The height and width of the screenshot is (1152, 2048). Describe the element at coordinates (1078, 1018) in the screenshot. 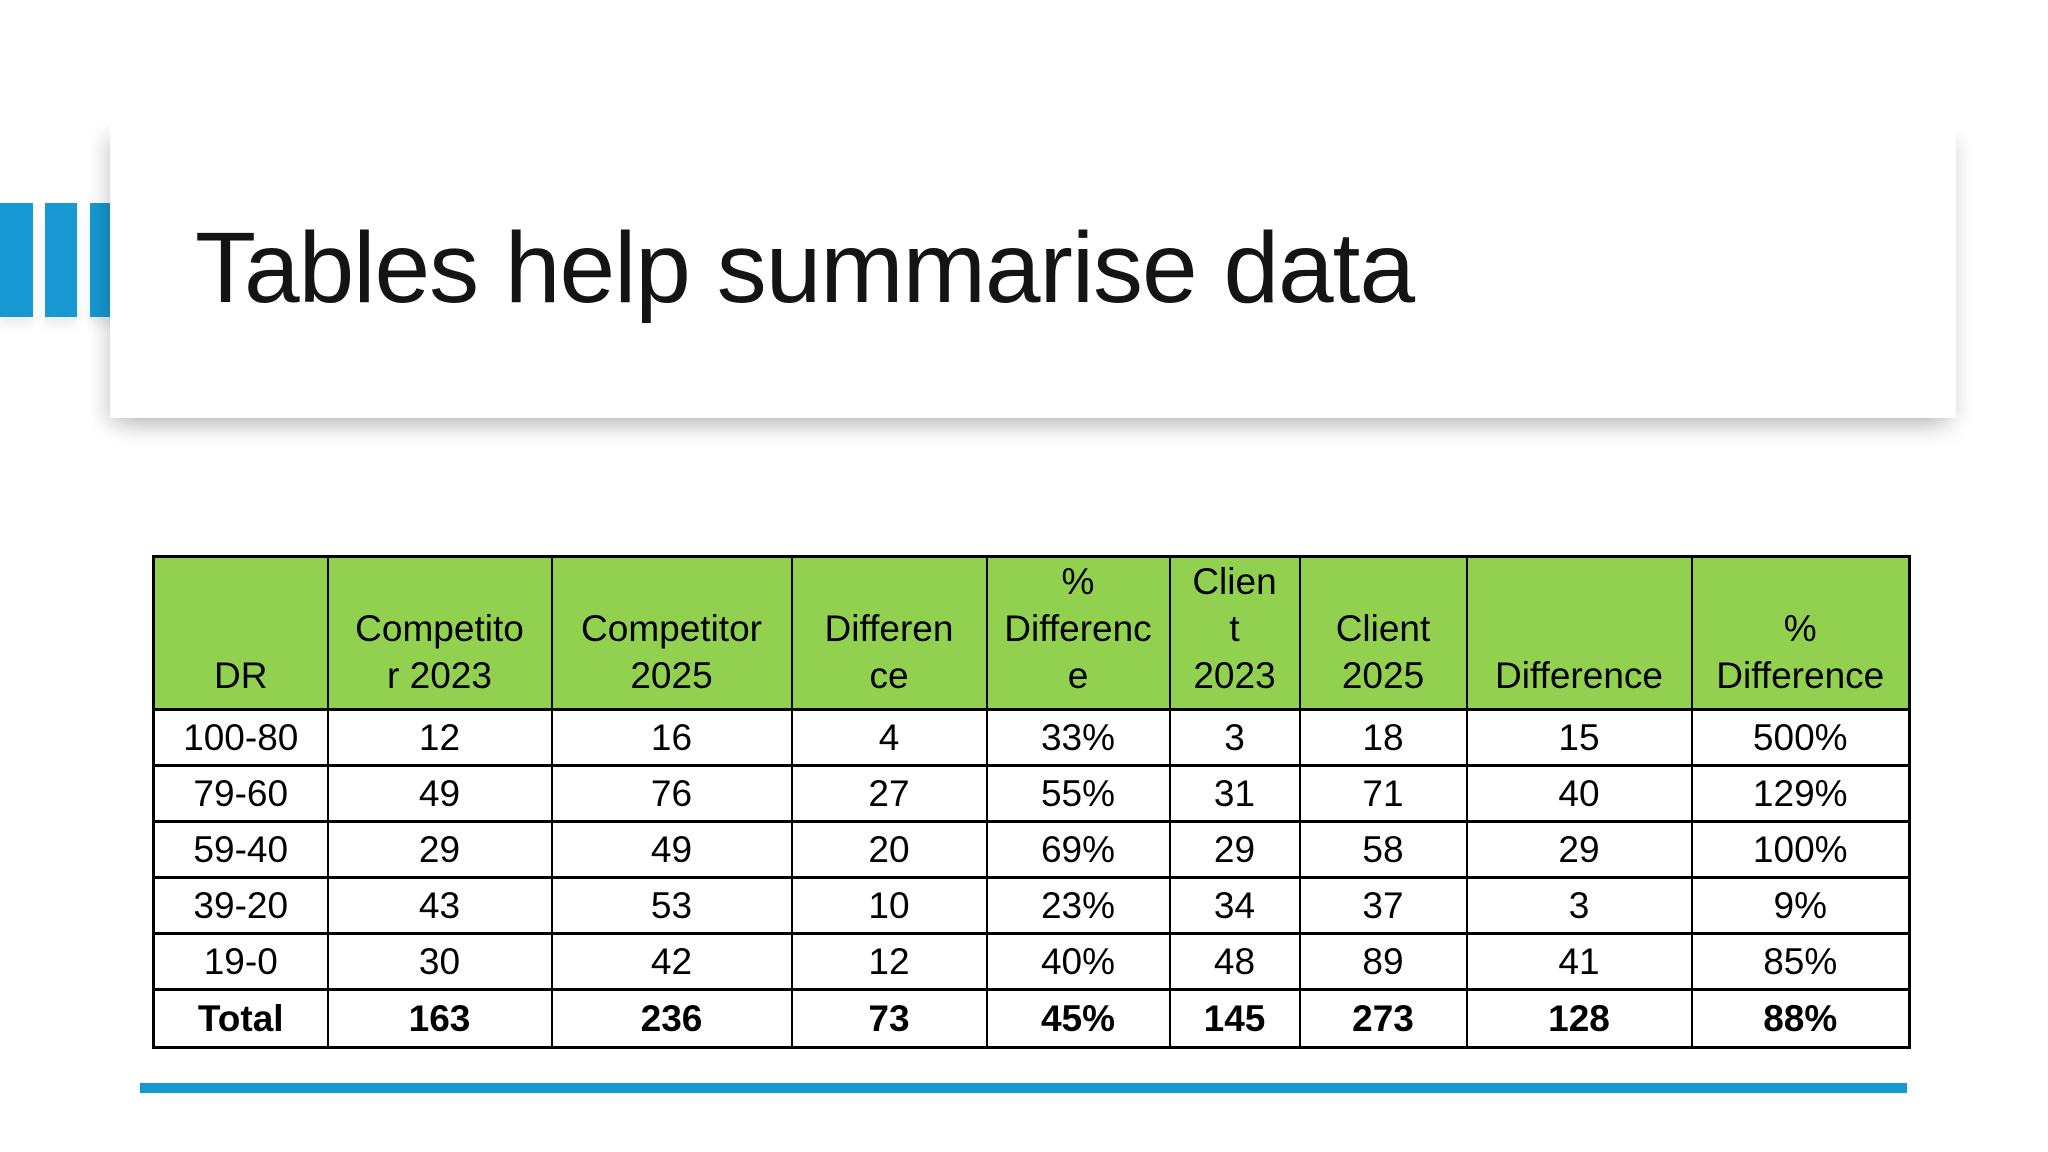

I see `total-cell: 45%` at that location.